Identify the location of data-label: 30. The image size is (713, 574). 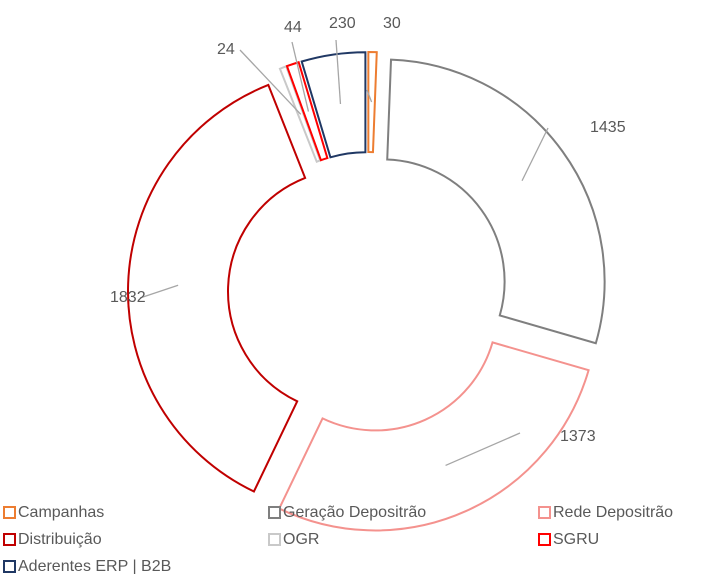
(392, 23).